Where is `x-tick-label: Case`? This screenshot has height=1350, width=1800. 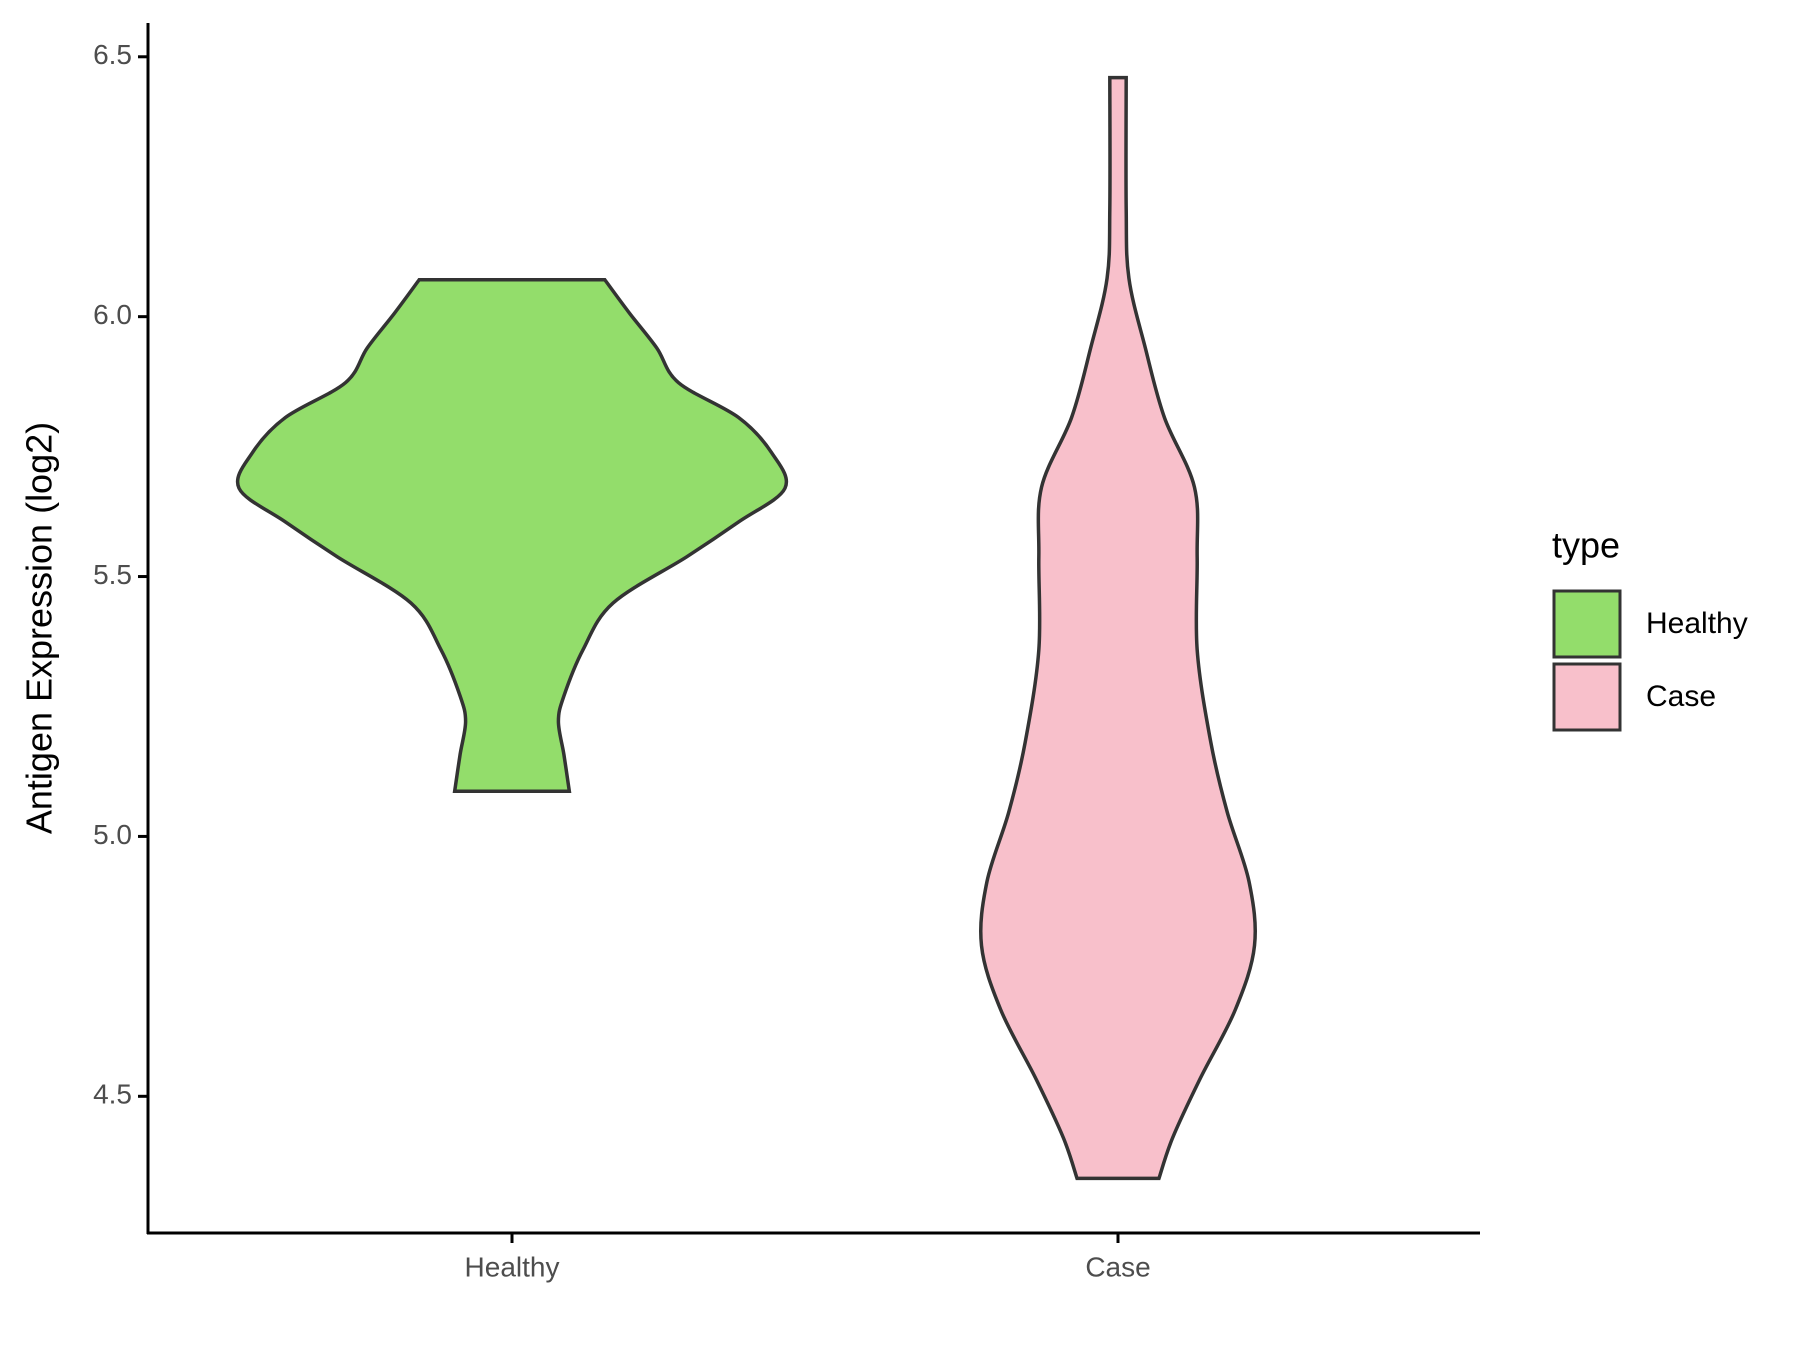 x-tick-label: Case is located at coordinates (1117, 1266).